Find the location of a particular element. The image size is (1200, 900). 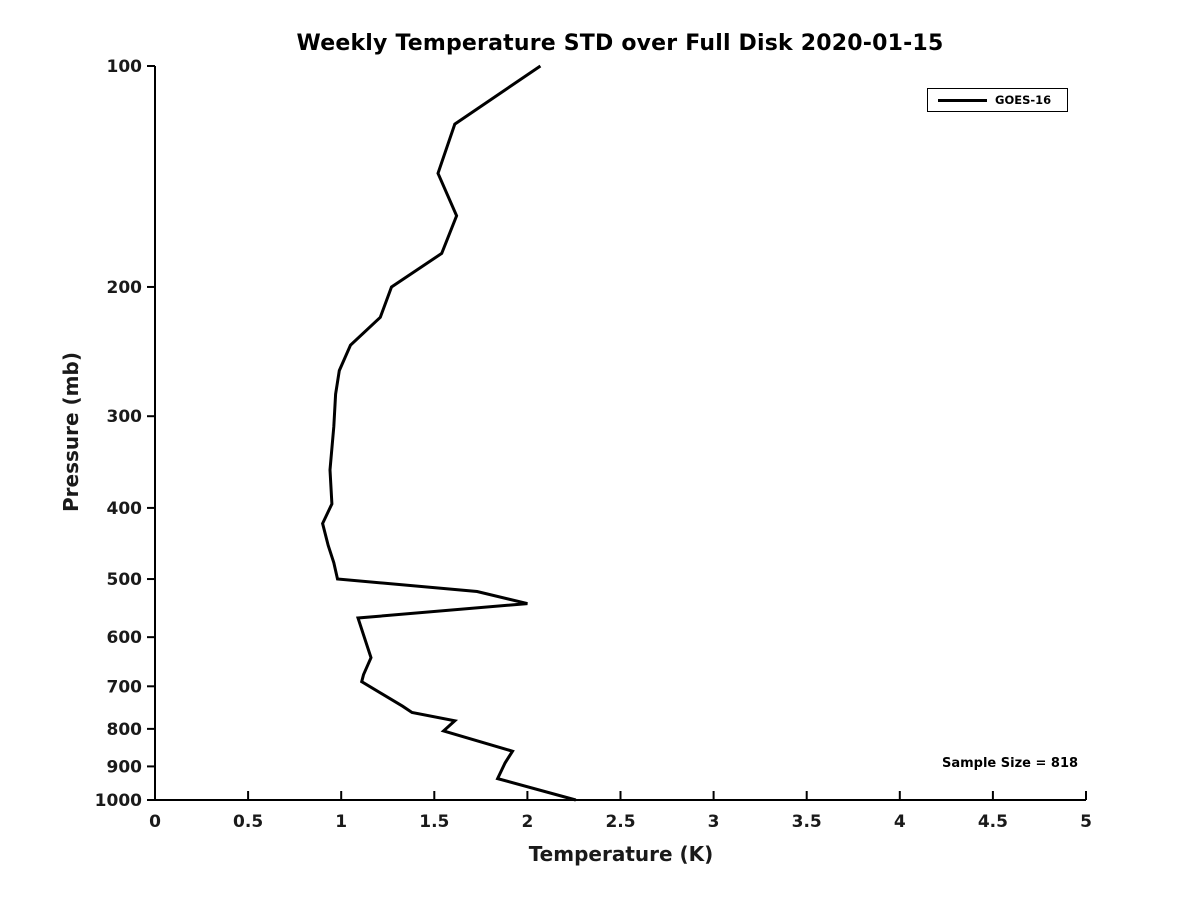

legend-box: GOES-16 is located at coordinates (997, 100).